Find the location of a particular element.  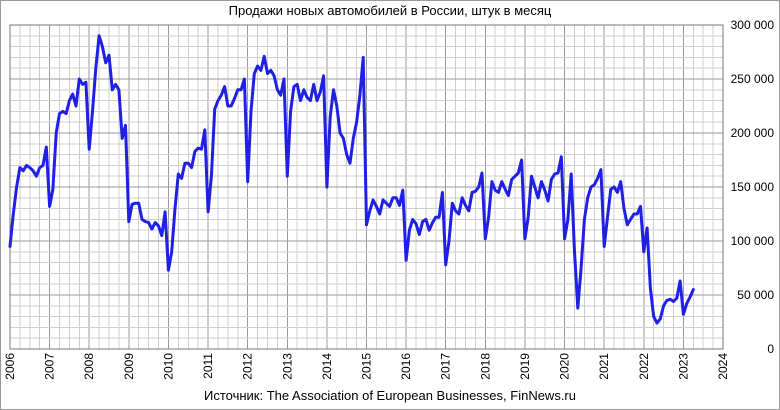

x-tick-label: 2024 is located at coordinates (723, 366).